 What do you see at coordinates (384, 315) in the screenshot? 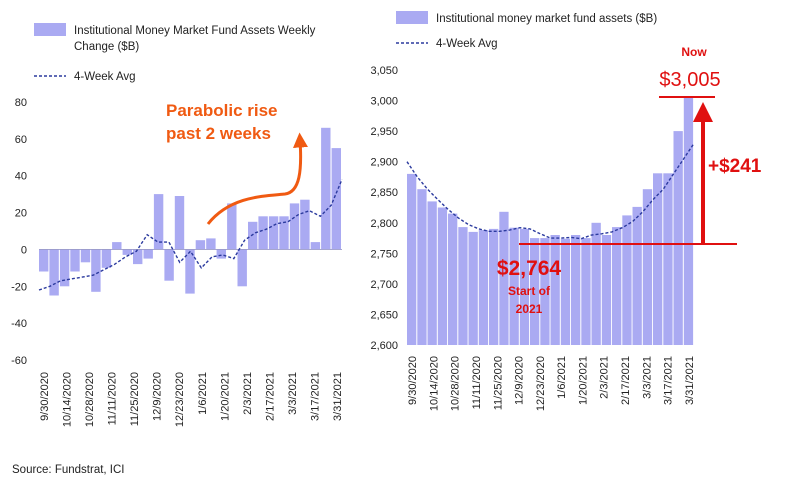
I see `y-tick-label: 2,650` at bounding box center [384, 315].